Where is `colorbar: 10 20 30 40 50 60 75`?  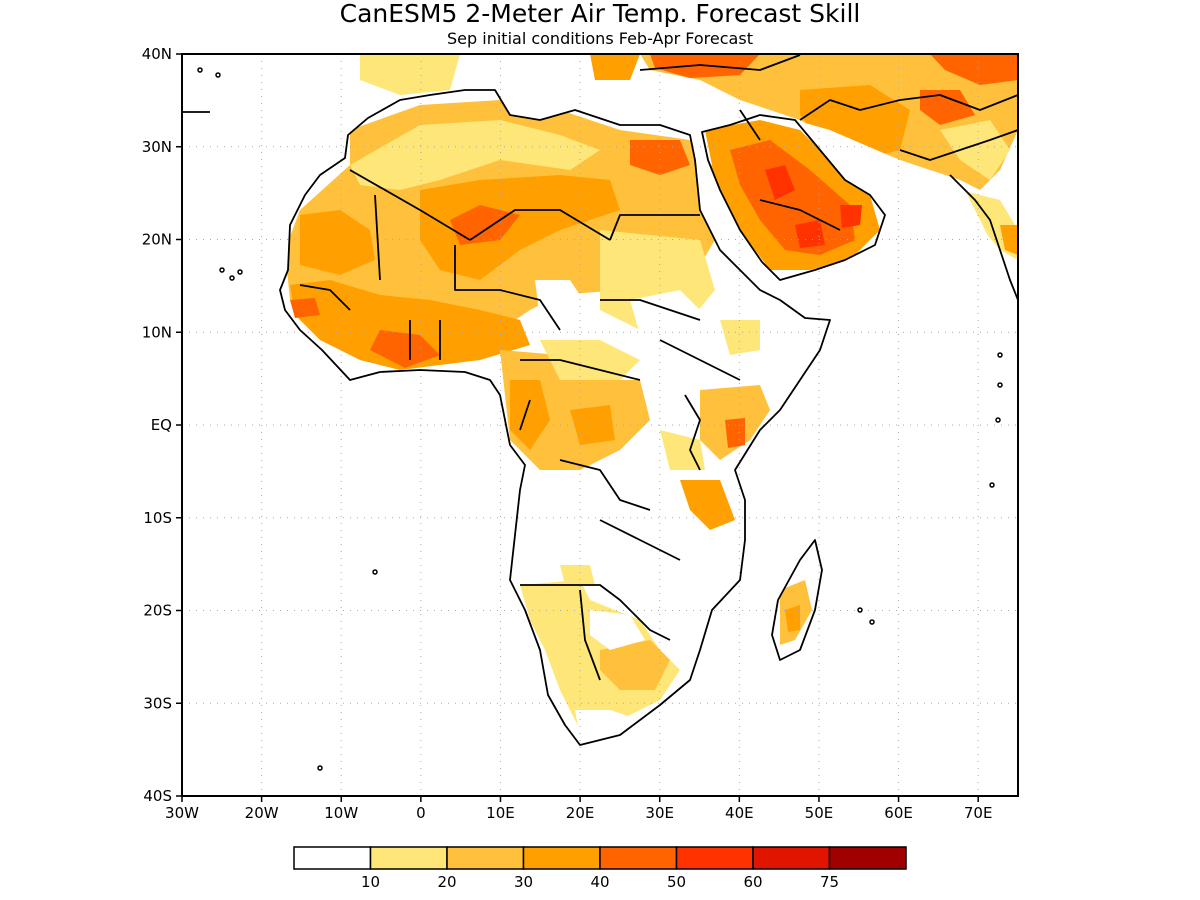 colorbar: 10 20 30 40 50 60 75 is located at coordinates (600, 868).